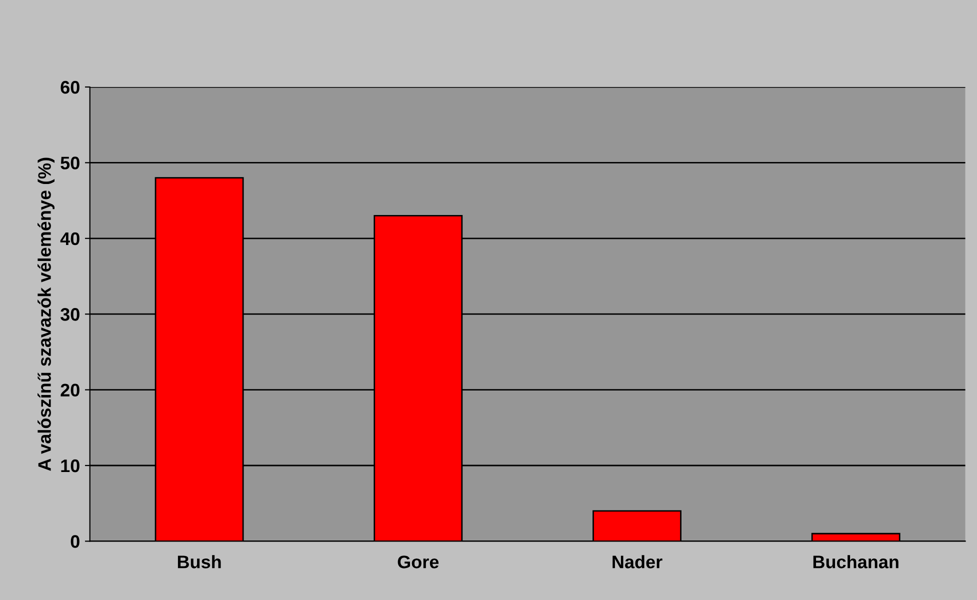 This screenshot has height=600, width=977. I want to click on x-tick-label: Buchanan, so click(855, 561).